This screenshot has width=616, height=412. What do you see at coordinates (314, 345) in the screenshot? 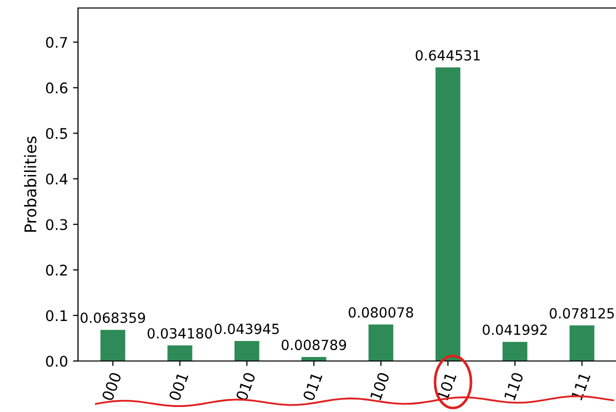
I see `data-label: 0.008789` at bounding box center [314, 345].